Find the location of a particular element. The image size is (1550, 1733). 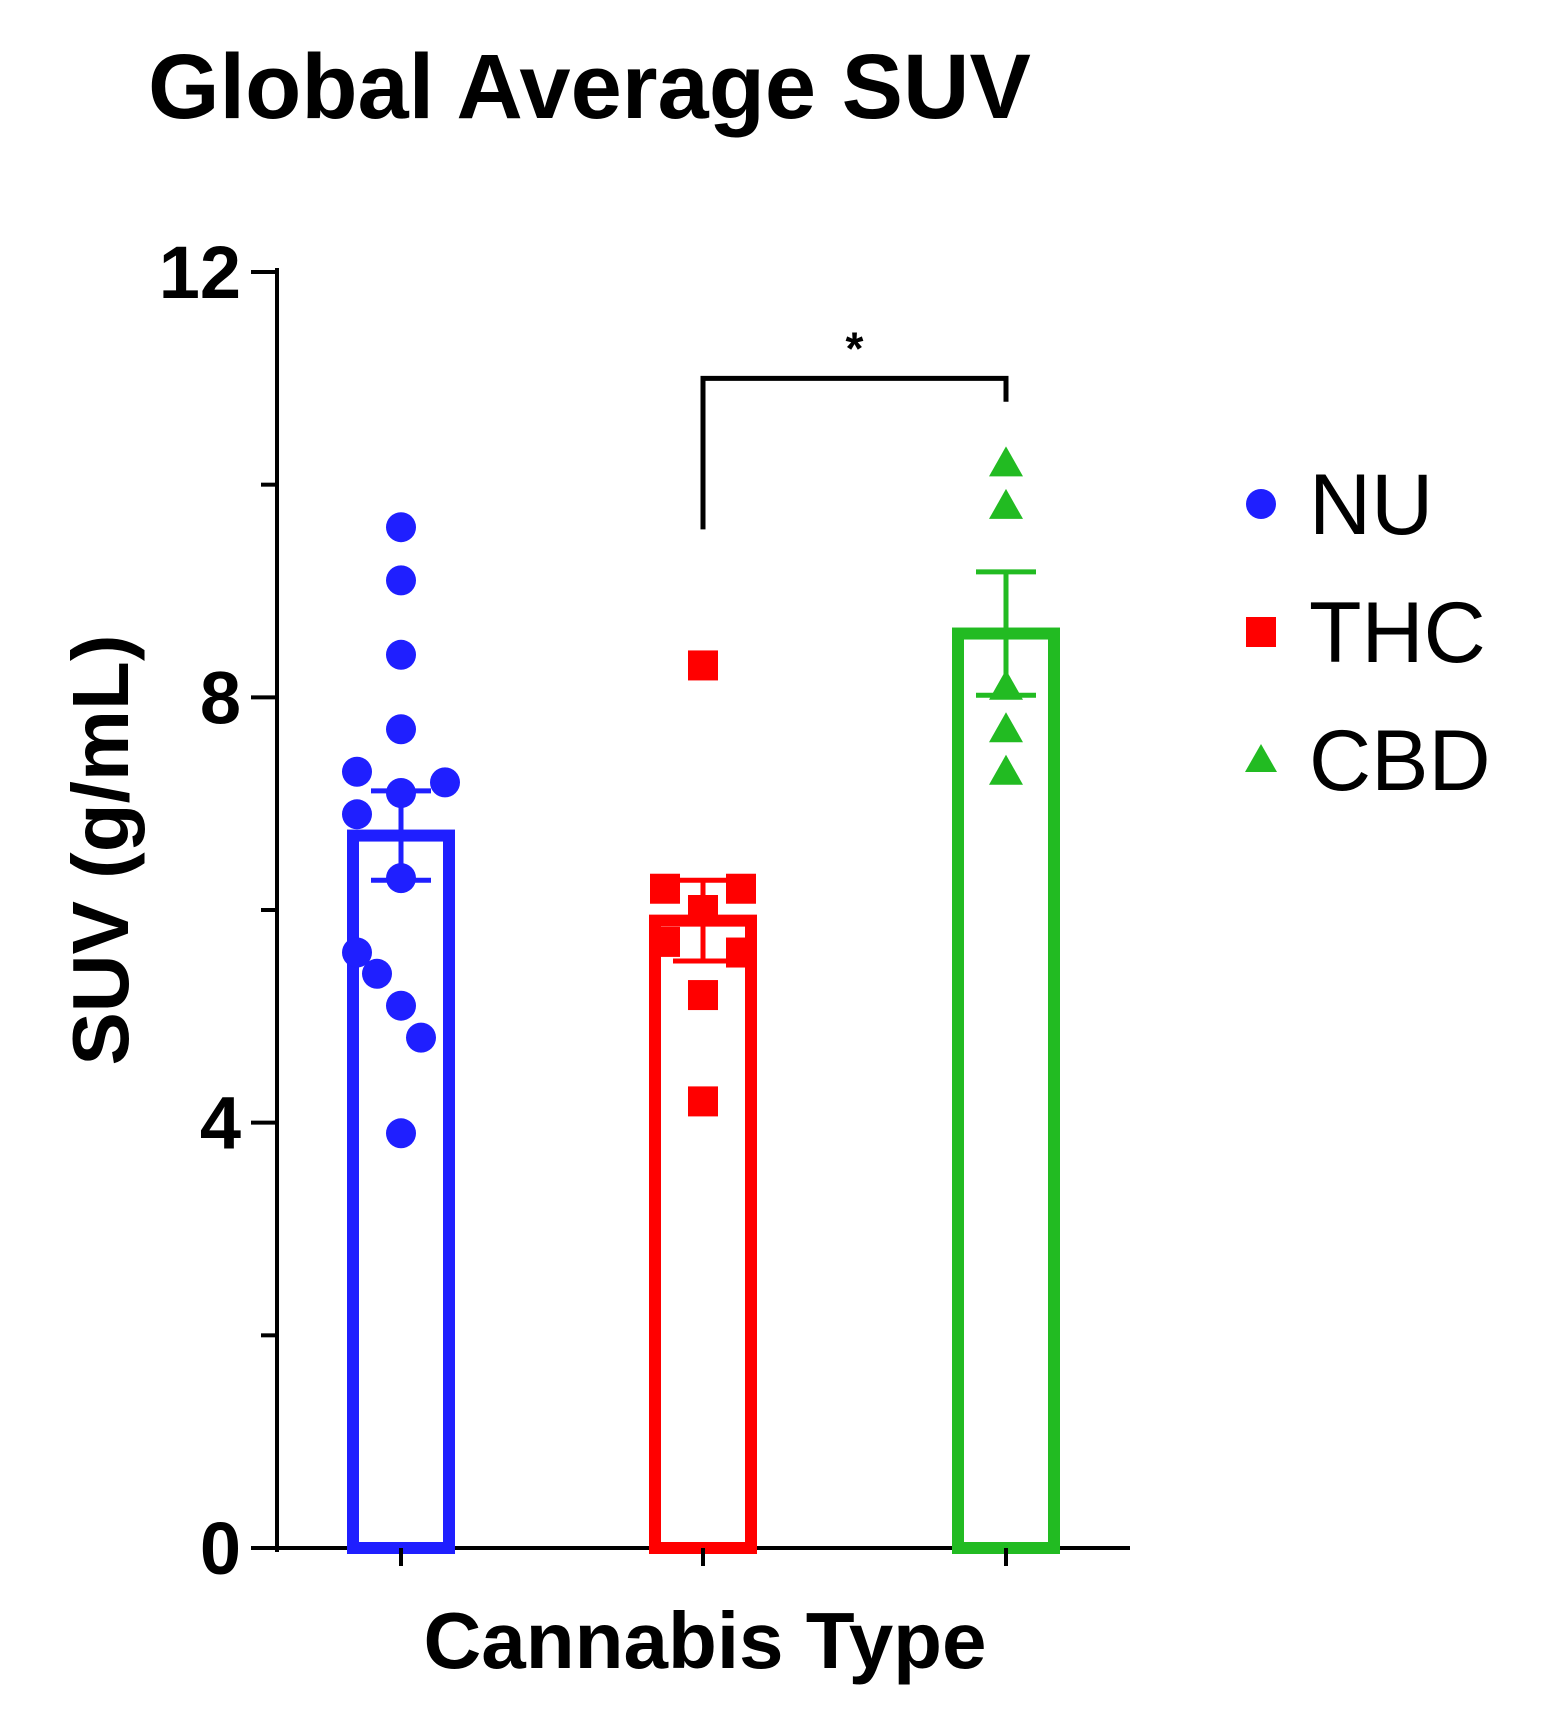

significance-bracket is located at coordinates (854, 452).